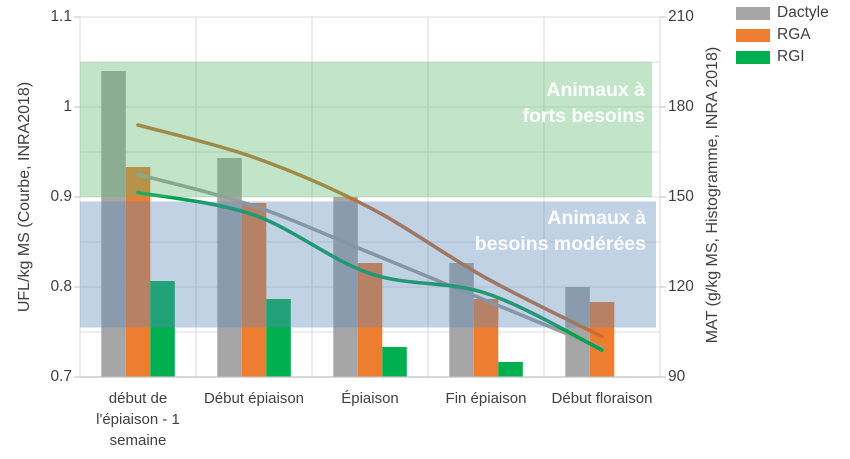 The height and width of the screenshot is (459, 850). I want to click on legend-item-rgi: RGI, so click(782, 56).